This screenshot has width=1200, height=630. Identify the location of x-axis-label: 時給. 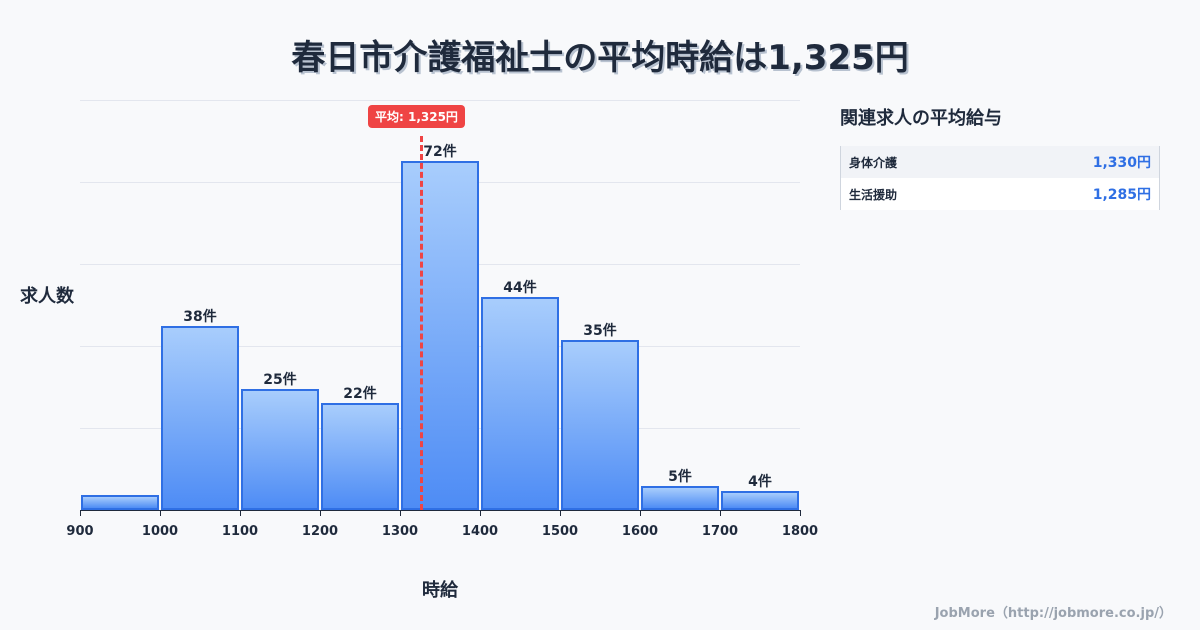
(440, 590).